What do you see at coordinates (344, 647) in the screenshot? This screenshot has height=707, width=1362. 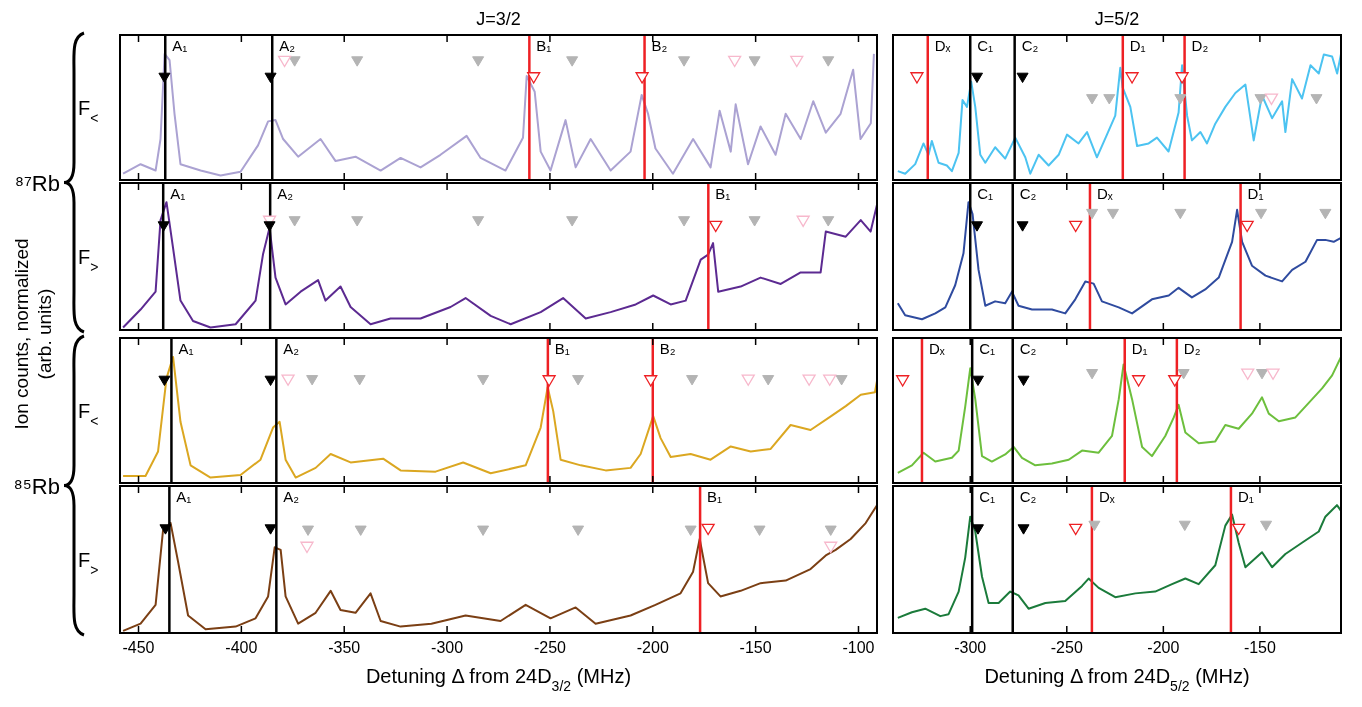 I see `x-tick-label: -350` at bounding box center [344, 647].